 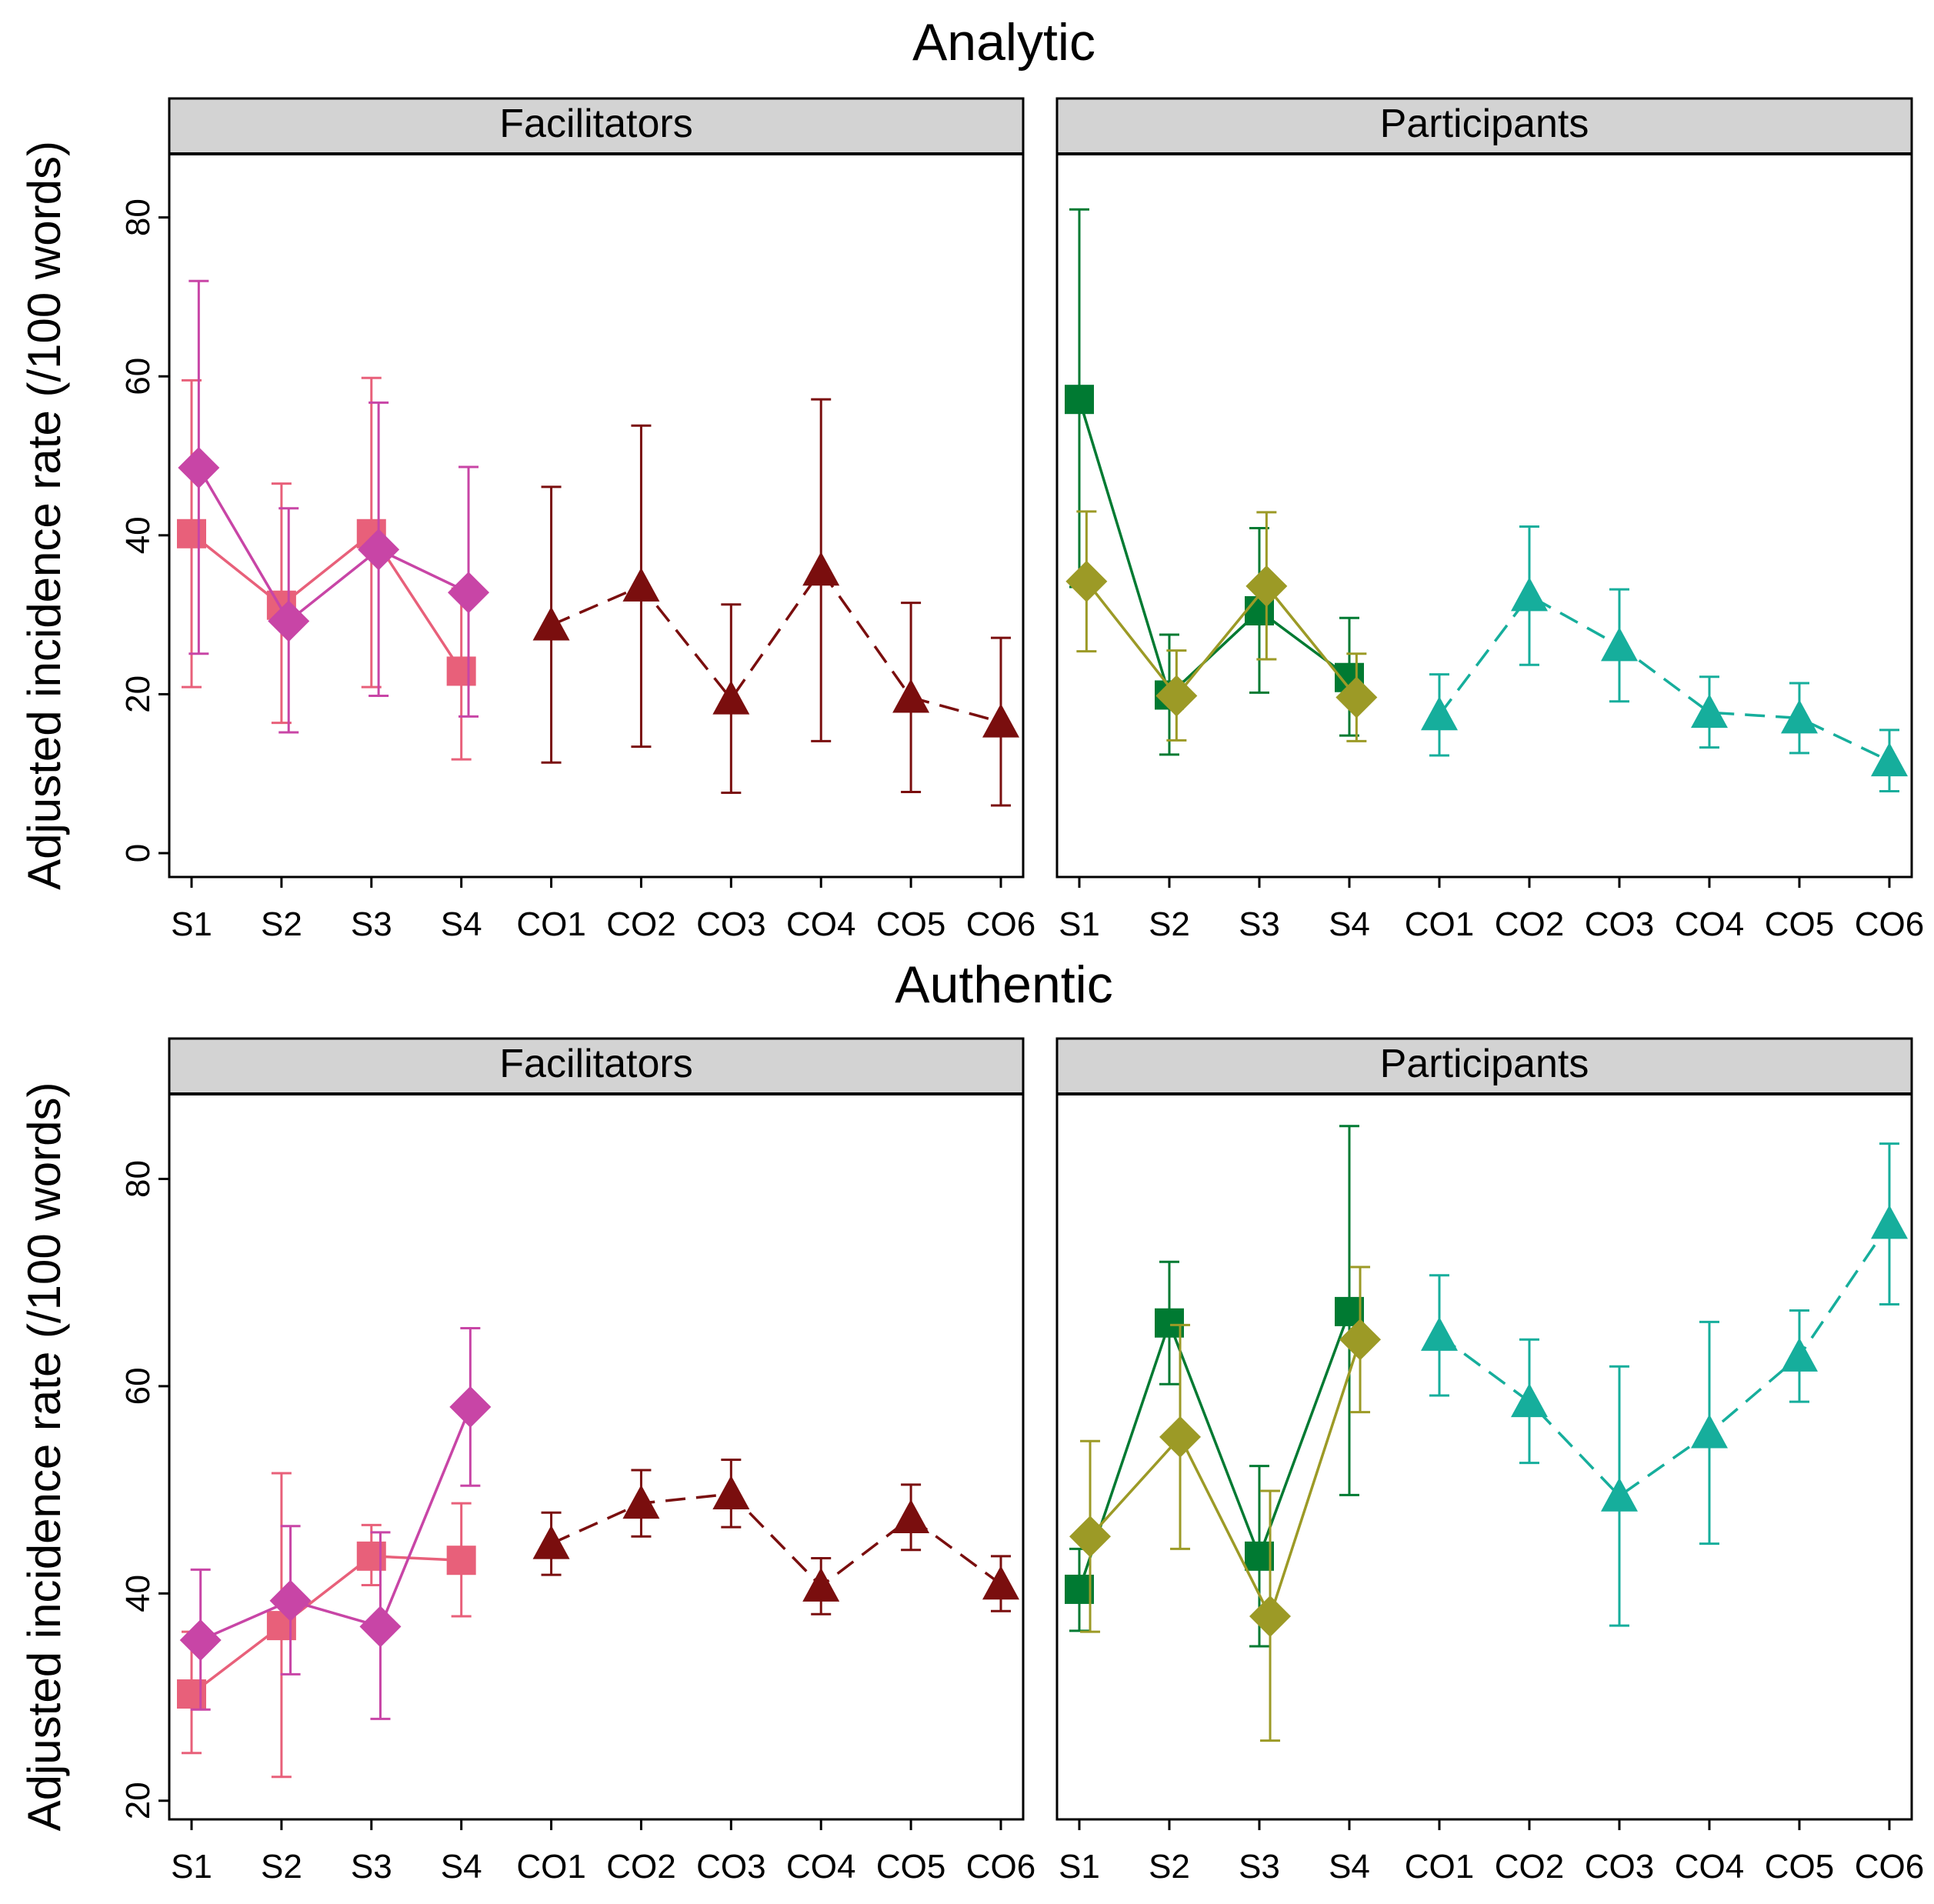 I want to click on y-tick-label-authentic-facilitators-20: 20, so click(x=138, y=1800).